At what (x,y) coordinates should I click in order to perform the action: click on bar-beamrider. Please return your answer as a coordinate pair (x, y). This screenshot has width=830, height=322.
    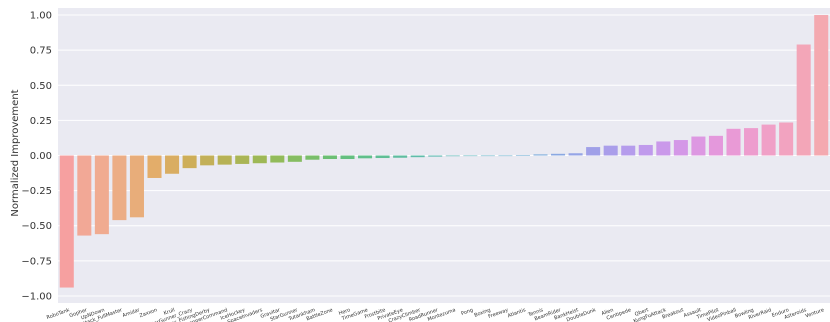
    Looking at the image, I should click on (558, 154).